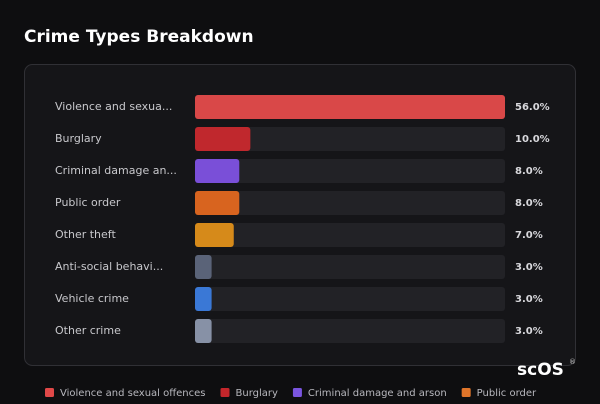  I want to click on category-label: Other theft, so click(85, 234).